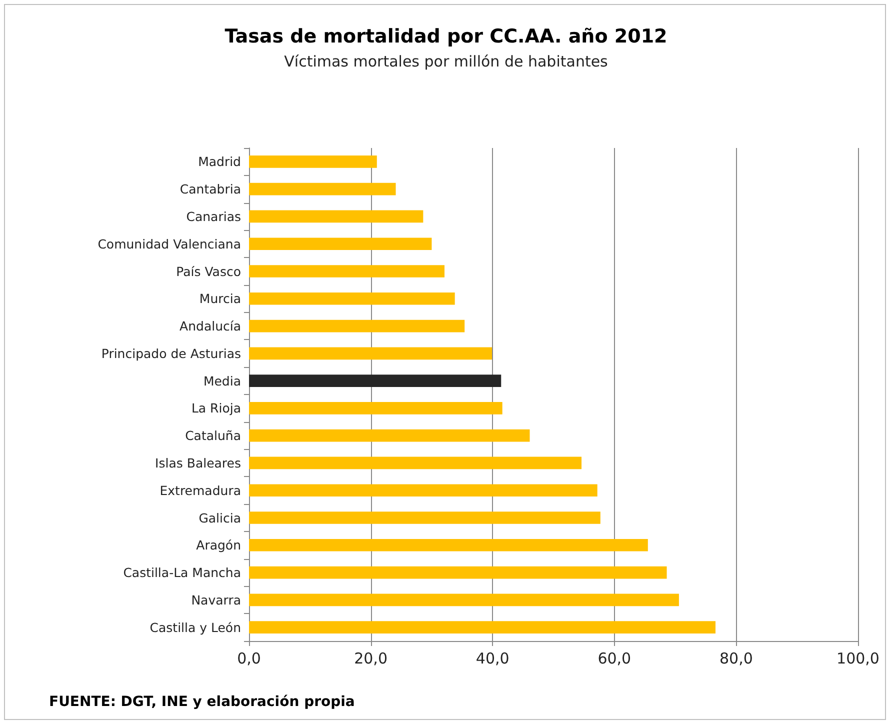 The image size is (892, 726). Describe the element at coordinates (216, 600) in the screenshot. I see `y-tick-label: Navarra` at that location.